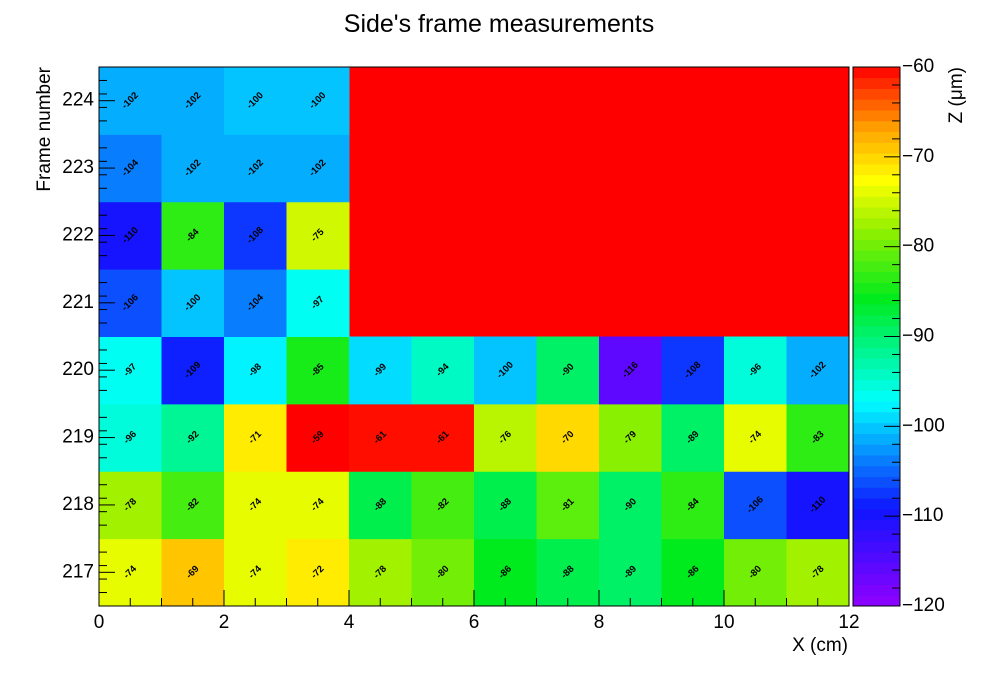 The width and height of the screenshot is (998, 679). Describe the element at coordinates (78, 437) in the screenshot. I see `y-tick-label: 219` at that location.